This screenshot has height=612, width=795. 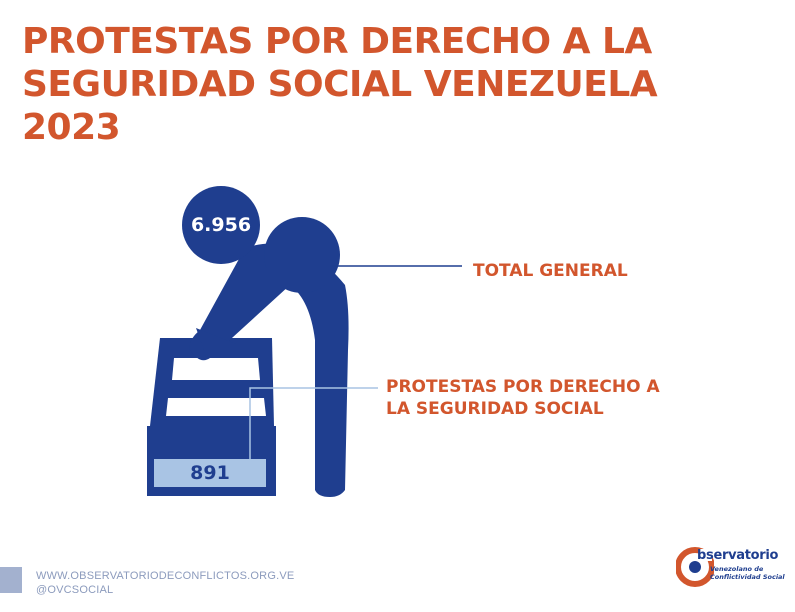 I want to click on logo-name: bservatorio, so click(x=738, y=555).